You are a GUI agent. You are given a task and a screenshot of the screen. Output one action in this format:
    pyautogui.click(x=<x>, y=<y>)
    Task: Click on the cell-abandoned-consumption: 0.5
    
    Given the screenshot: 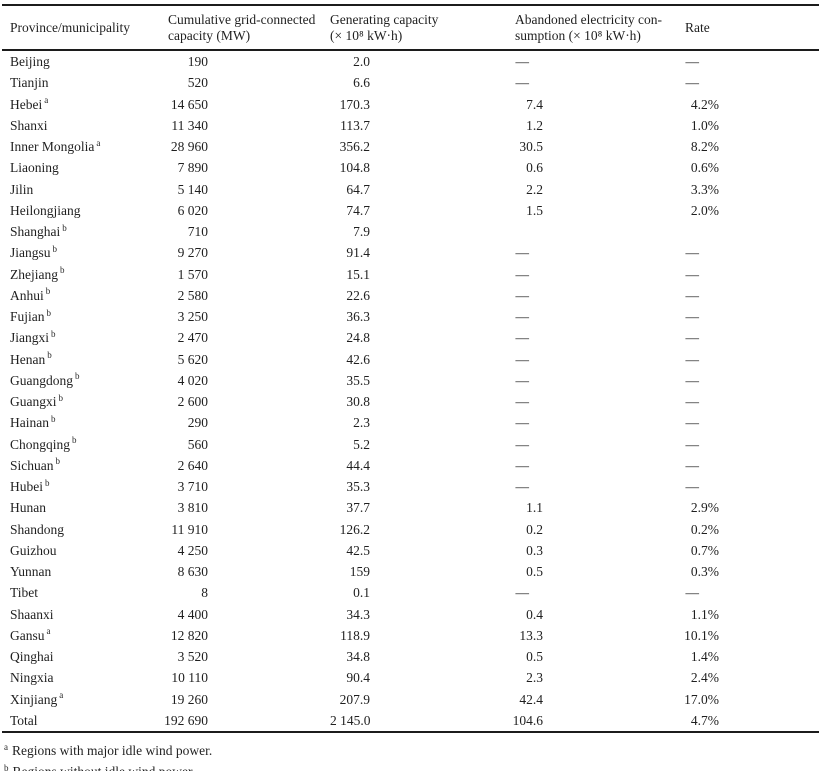 What is the action you would take?
    pyautogui.click(x=534, y=656)
    